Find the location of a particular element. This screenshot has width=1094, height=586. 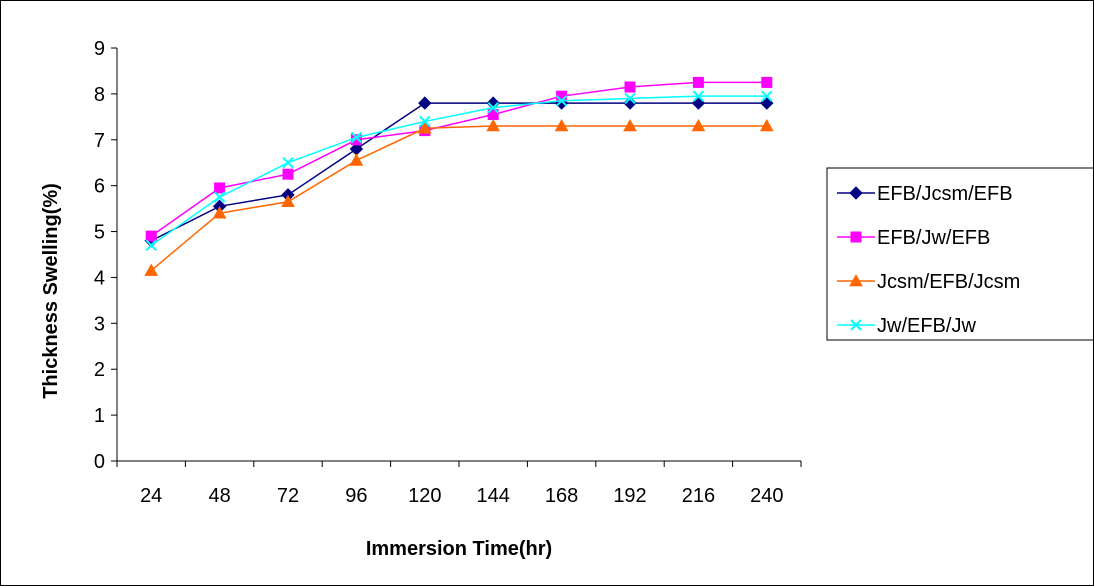

legend-entry: EFB/Jcsm/EFB is located at coordinates (925, 194).